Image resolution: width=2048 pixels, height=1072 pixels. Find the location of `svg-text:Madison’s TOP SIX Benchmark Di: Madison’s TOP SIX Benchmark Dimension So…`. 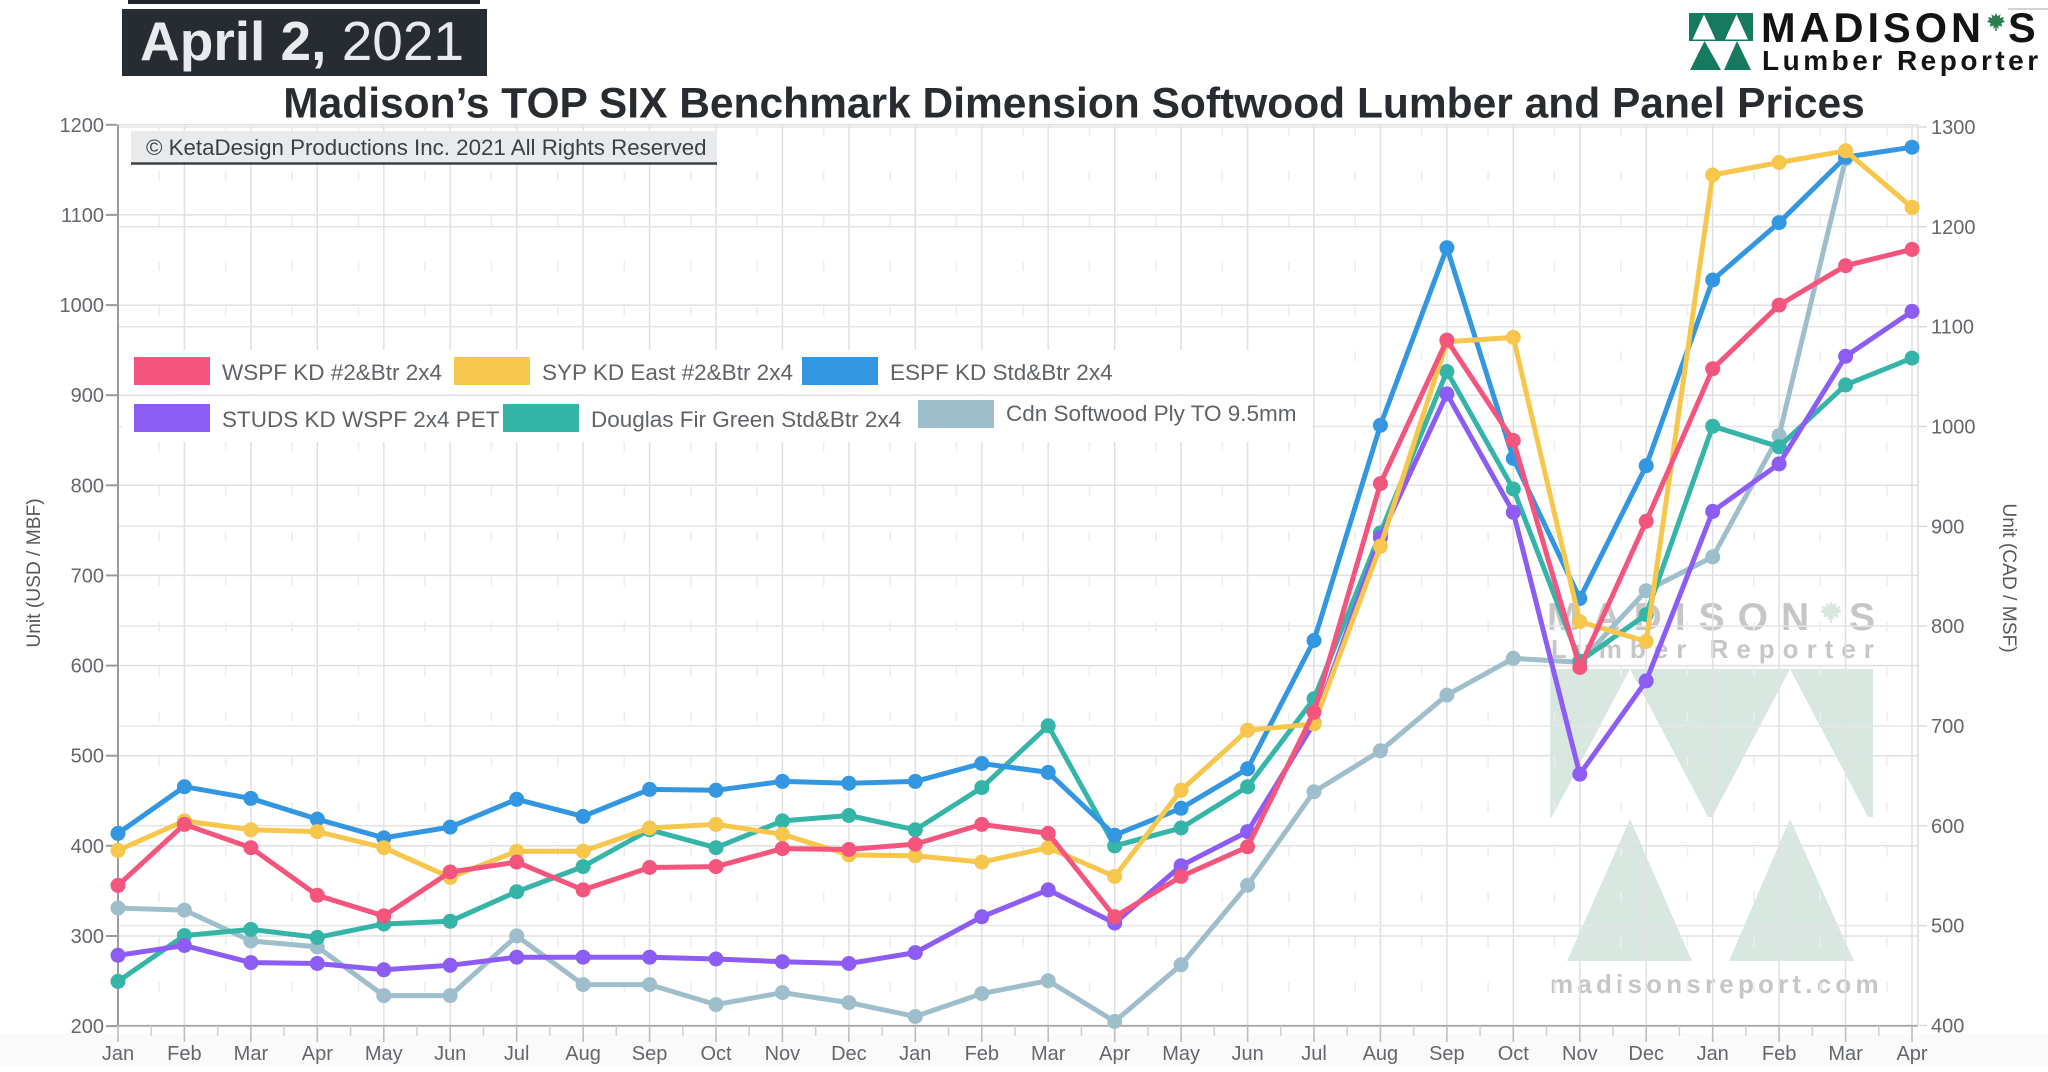

svg-text:Madison’s TOP SIX Benchmark Di: Madison’s TOP SIX Benchmark Dimension So… is located at coordinates (1074, 104).